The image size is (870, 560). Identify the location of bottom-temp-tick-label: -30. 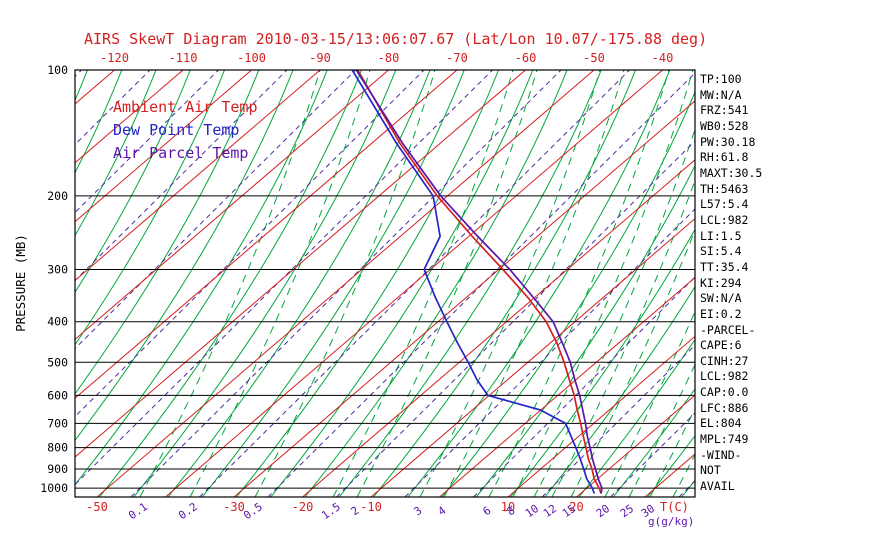
(234, 507).